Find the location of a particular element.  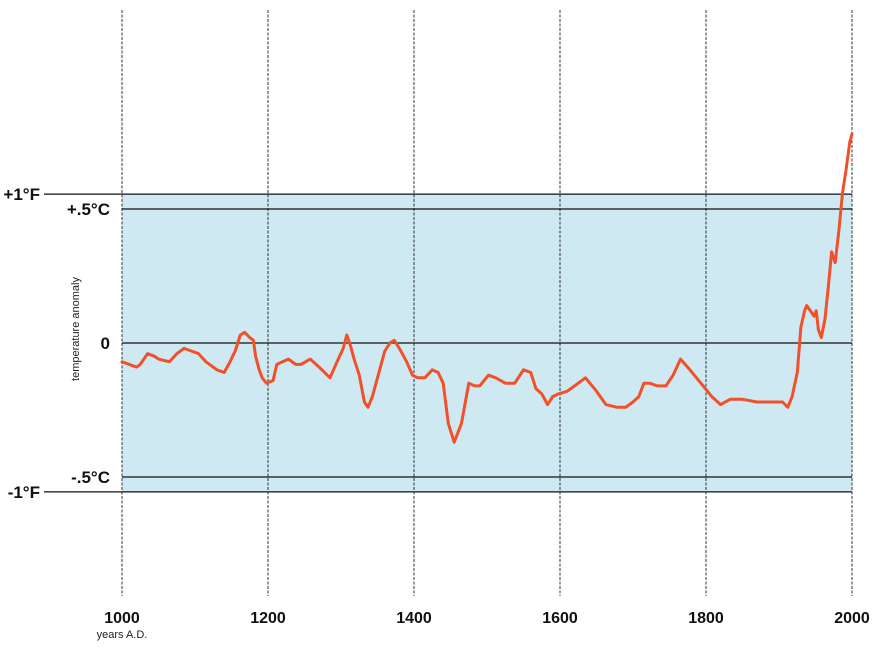

x-tick-label-1000: 1000 is located at coordinates (122, 618).